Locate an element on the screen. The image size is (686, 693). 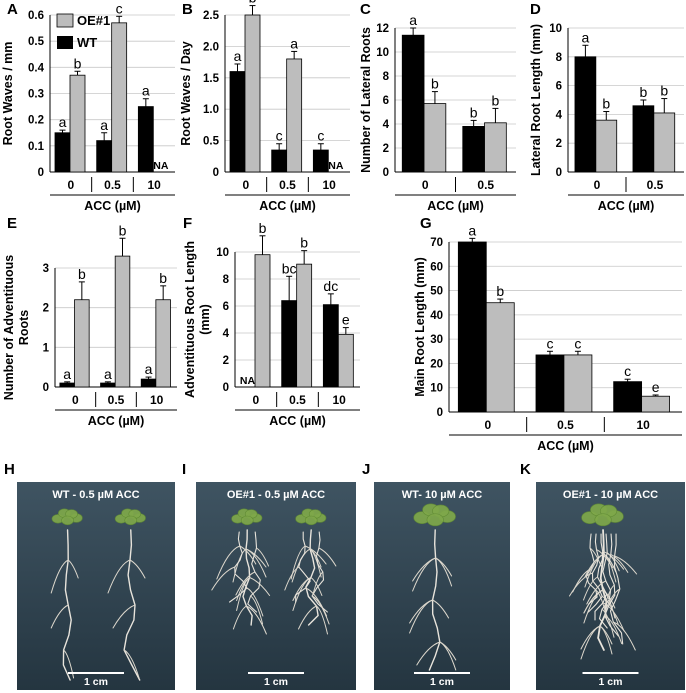
photo-caption: WT - 0.5 µM ACC is located at coordinates (95, 495).